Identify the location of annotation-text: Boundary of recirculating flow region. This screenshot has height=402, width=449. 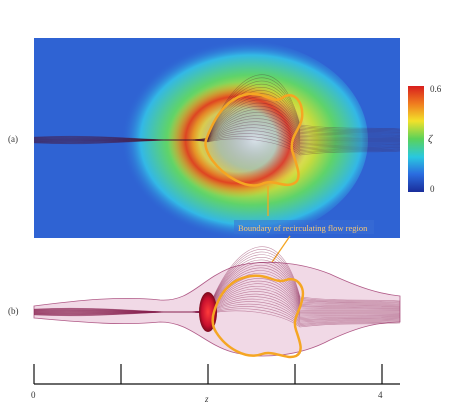
(303, 228).